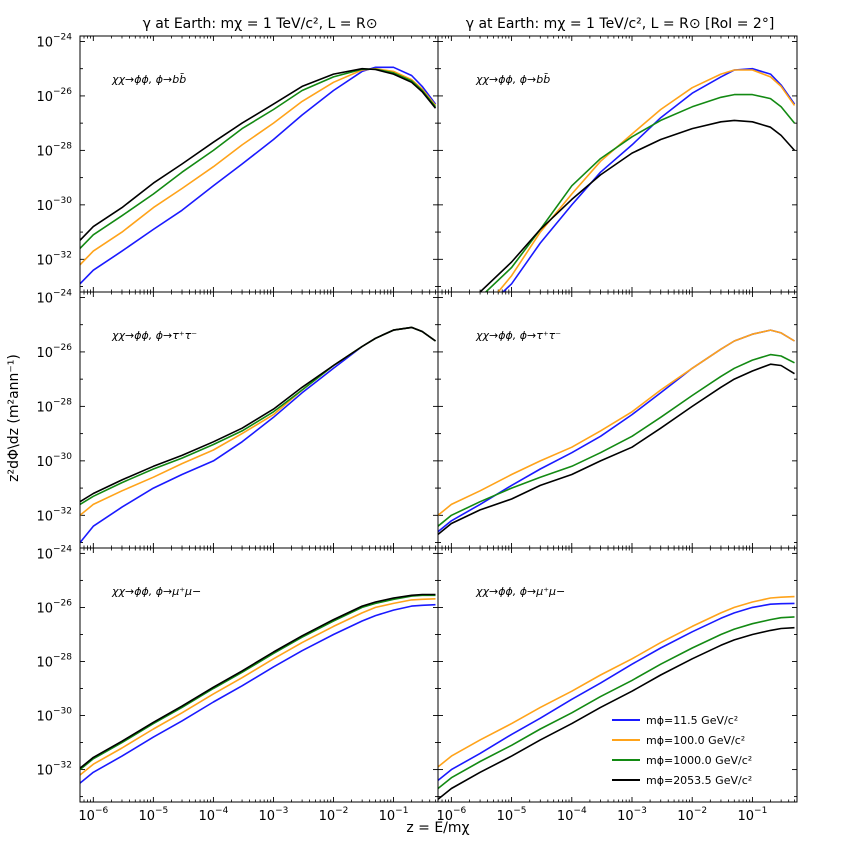 The height and width of the screenshot is (843, 843). I want to click on panel-frame, so click(617, 675).